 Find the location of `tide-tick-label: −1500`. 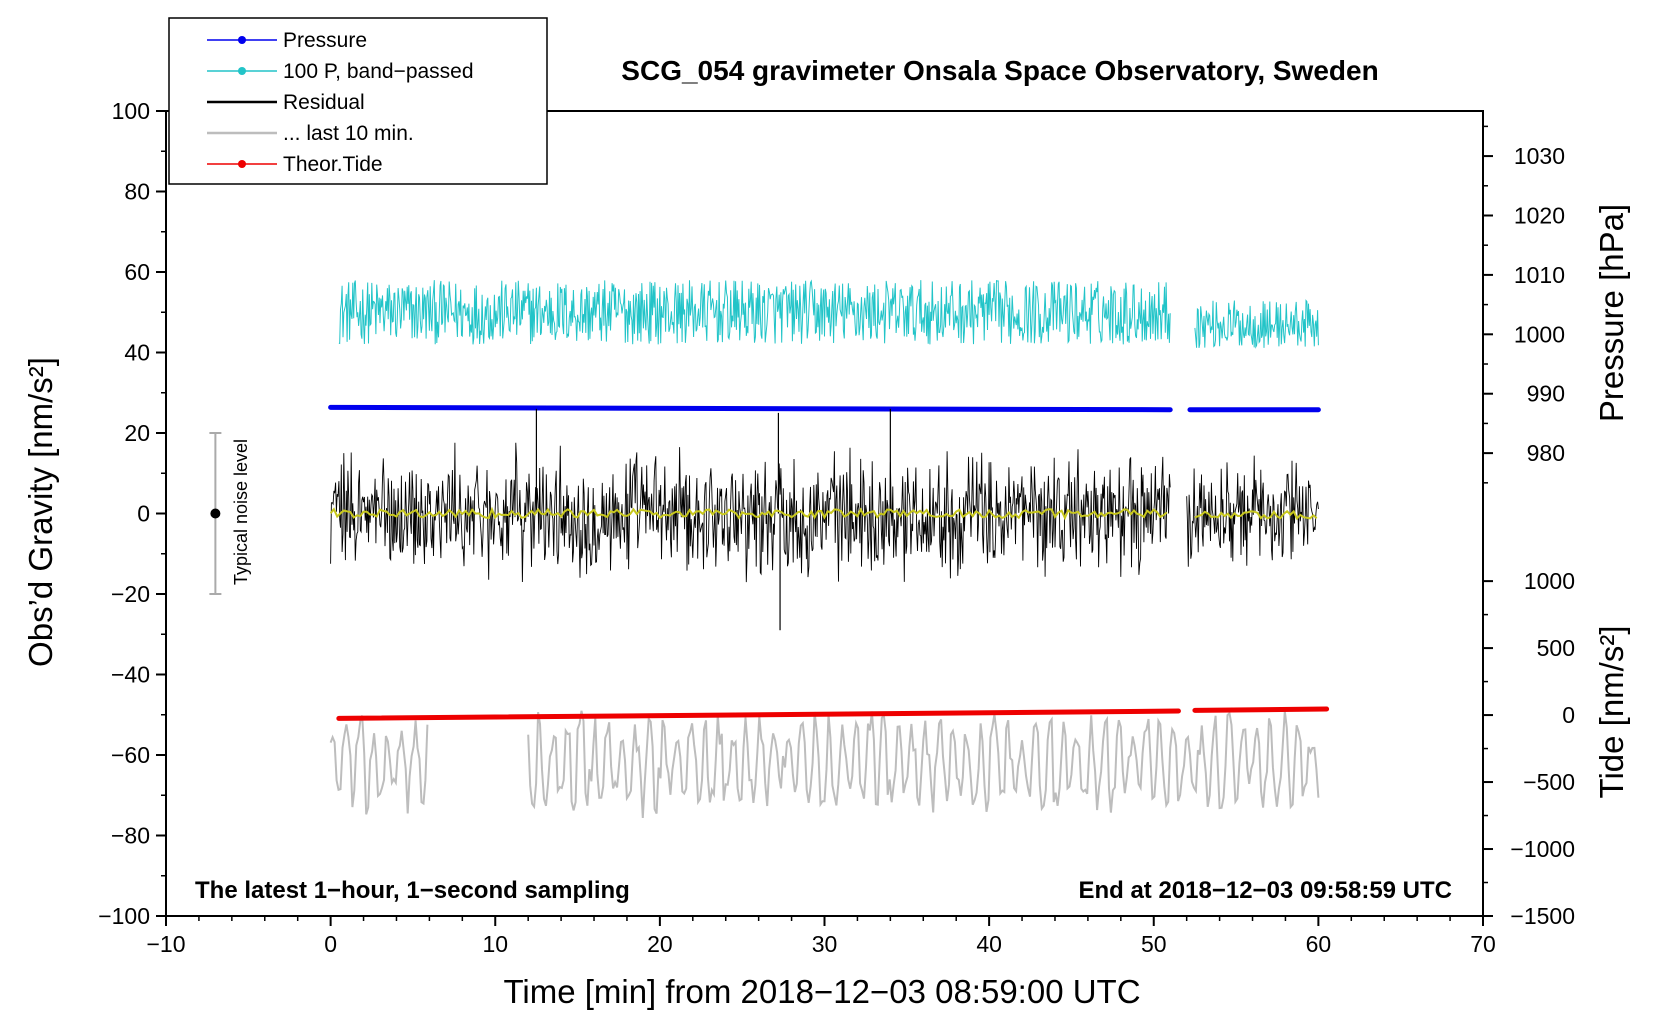

tide-tick-label: −1500 is located at coordinates (1542, 916).